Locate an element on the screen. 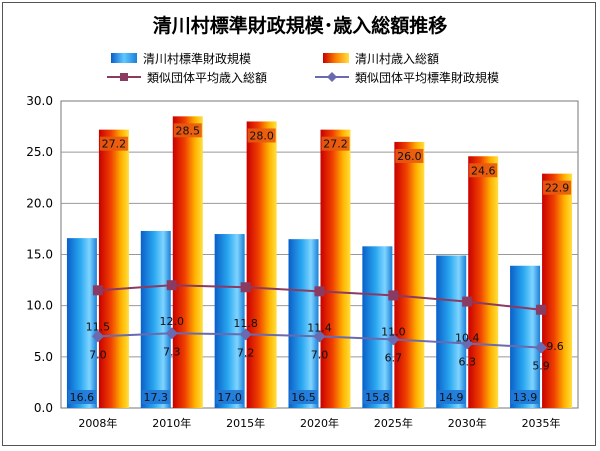 The width and height of the screenshot is (600, 451). data-label: 28.5 is located at coordinates (188, 130).